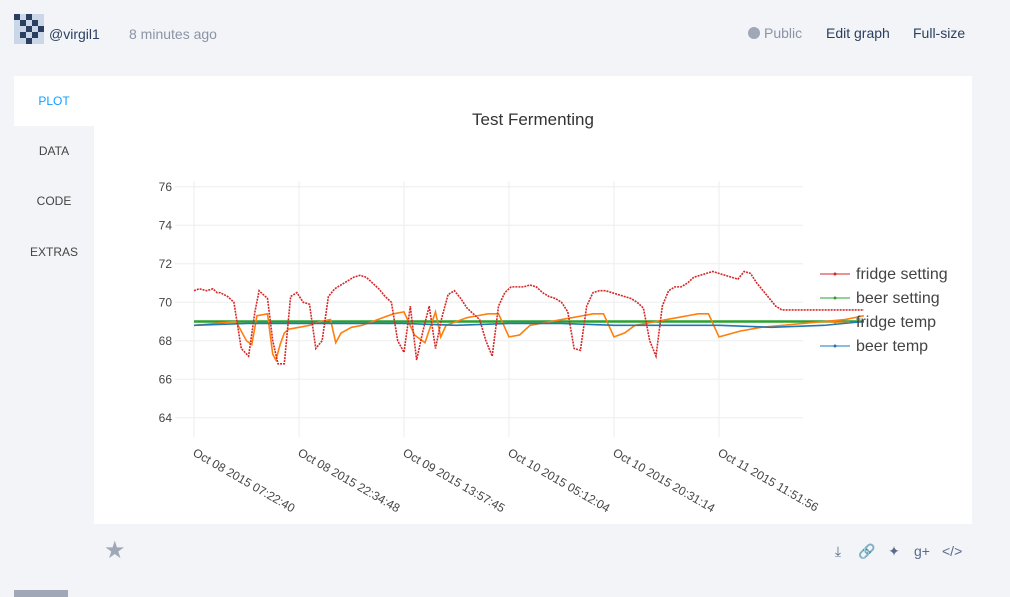  What do you see at coordinates (166, 187) in the screenshot?
I see `y-tick-label: 76` at bounding box center [166, 187].